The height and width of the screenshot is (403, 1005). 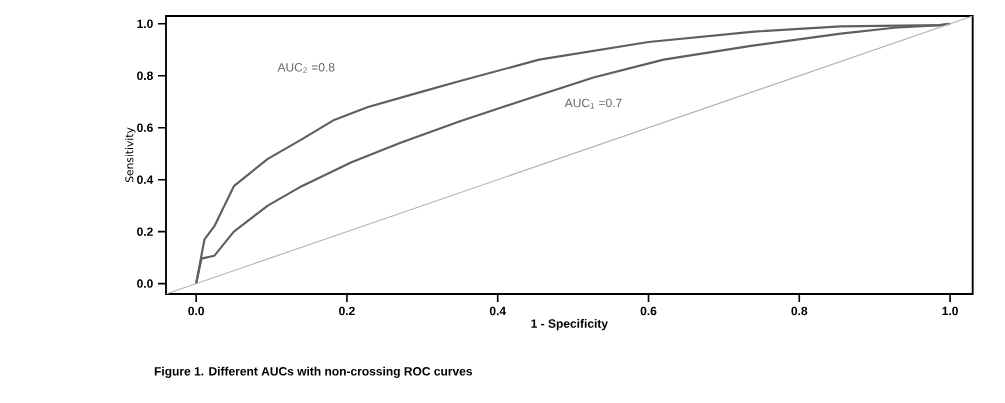 I want to click on y-tick-label: 1.0, so click(x=145, y=24).